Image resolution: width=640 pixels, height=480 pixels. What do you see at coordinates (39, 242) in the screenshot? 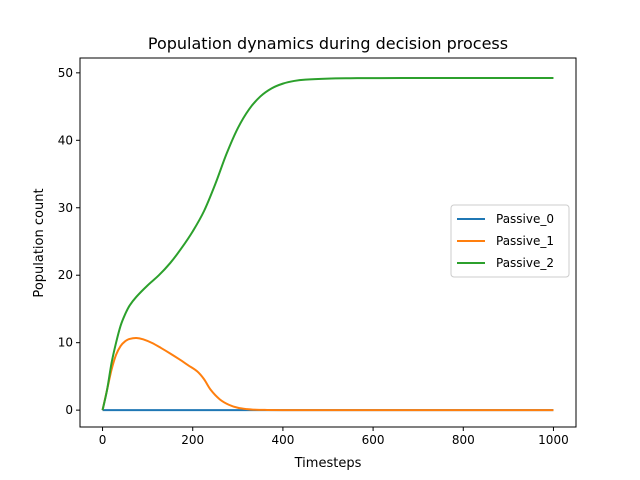
I see `y-axis-label: Population count` at bounding box center [39, 242].